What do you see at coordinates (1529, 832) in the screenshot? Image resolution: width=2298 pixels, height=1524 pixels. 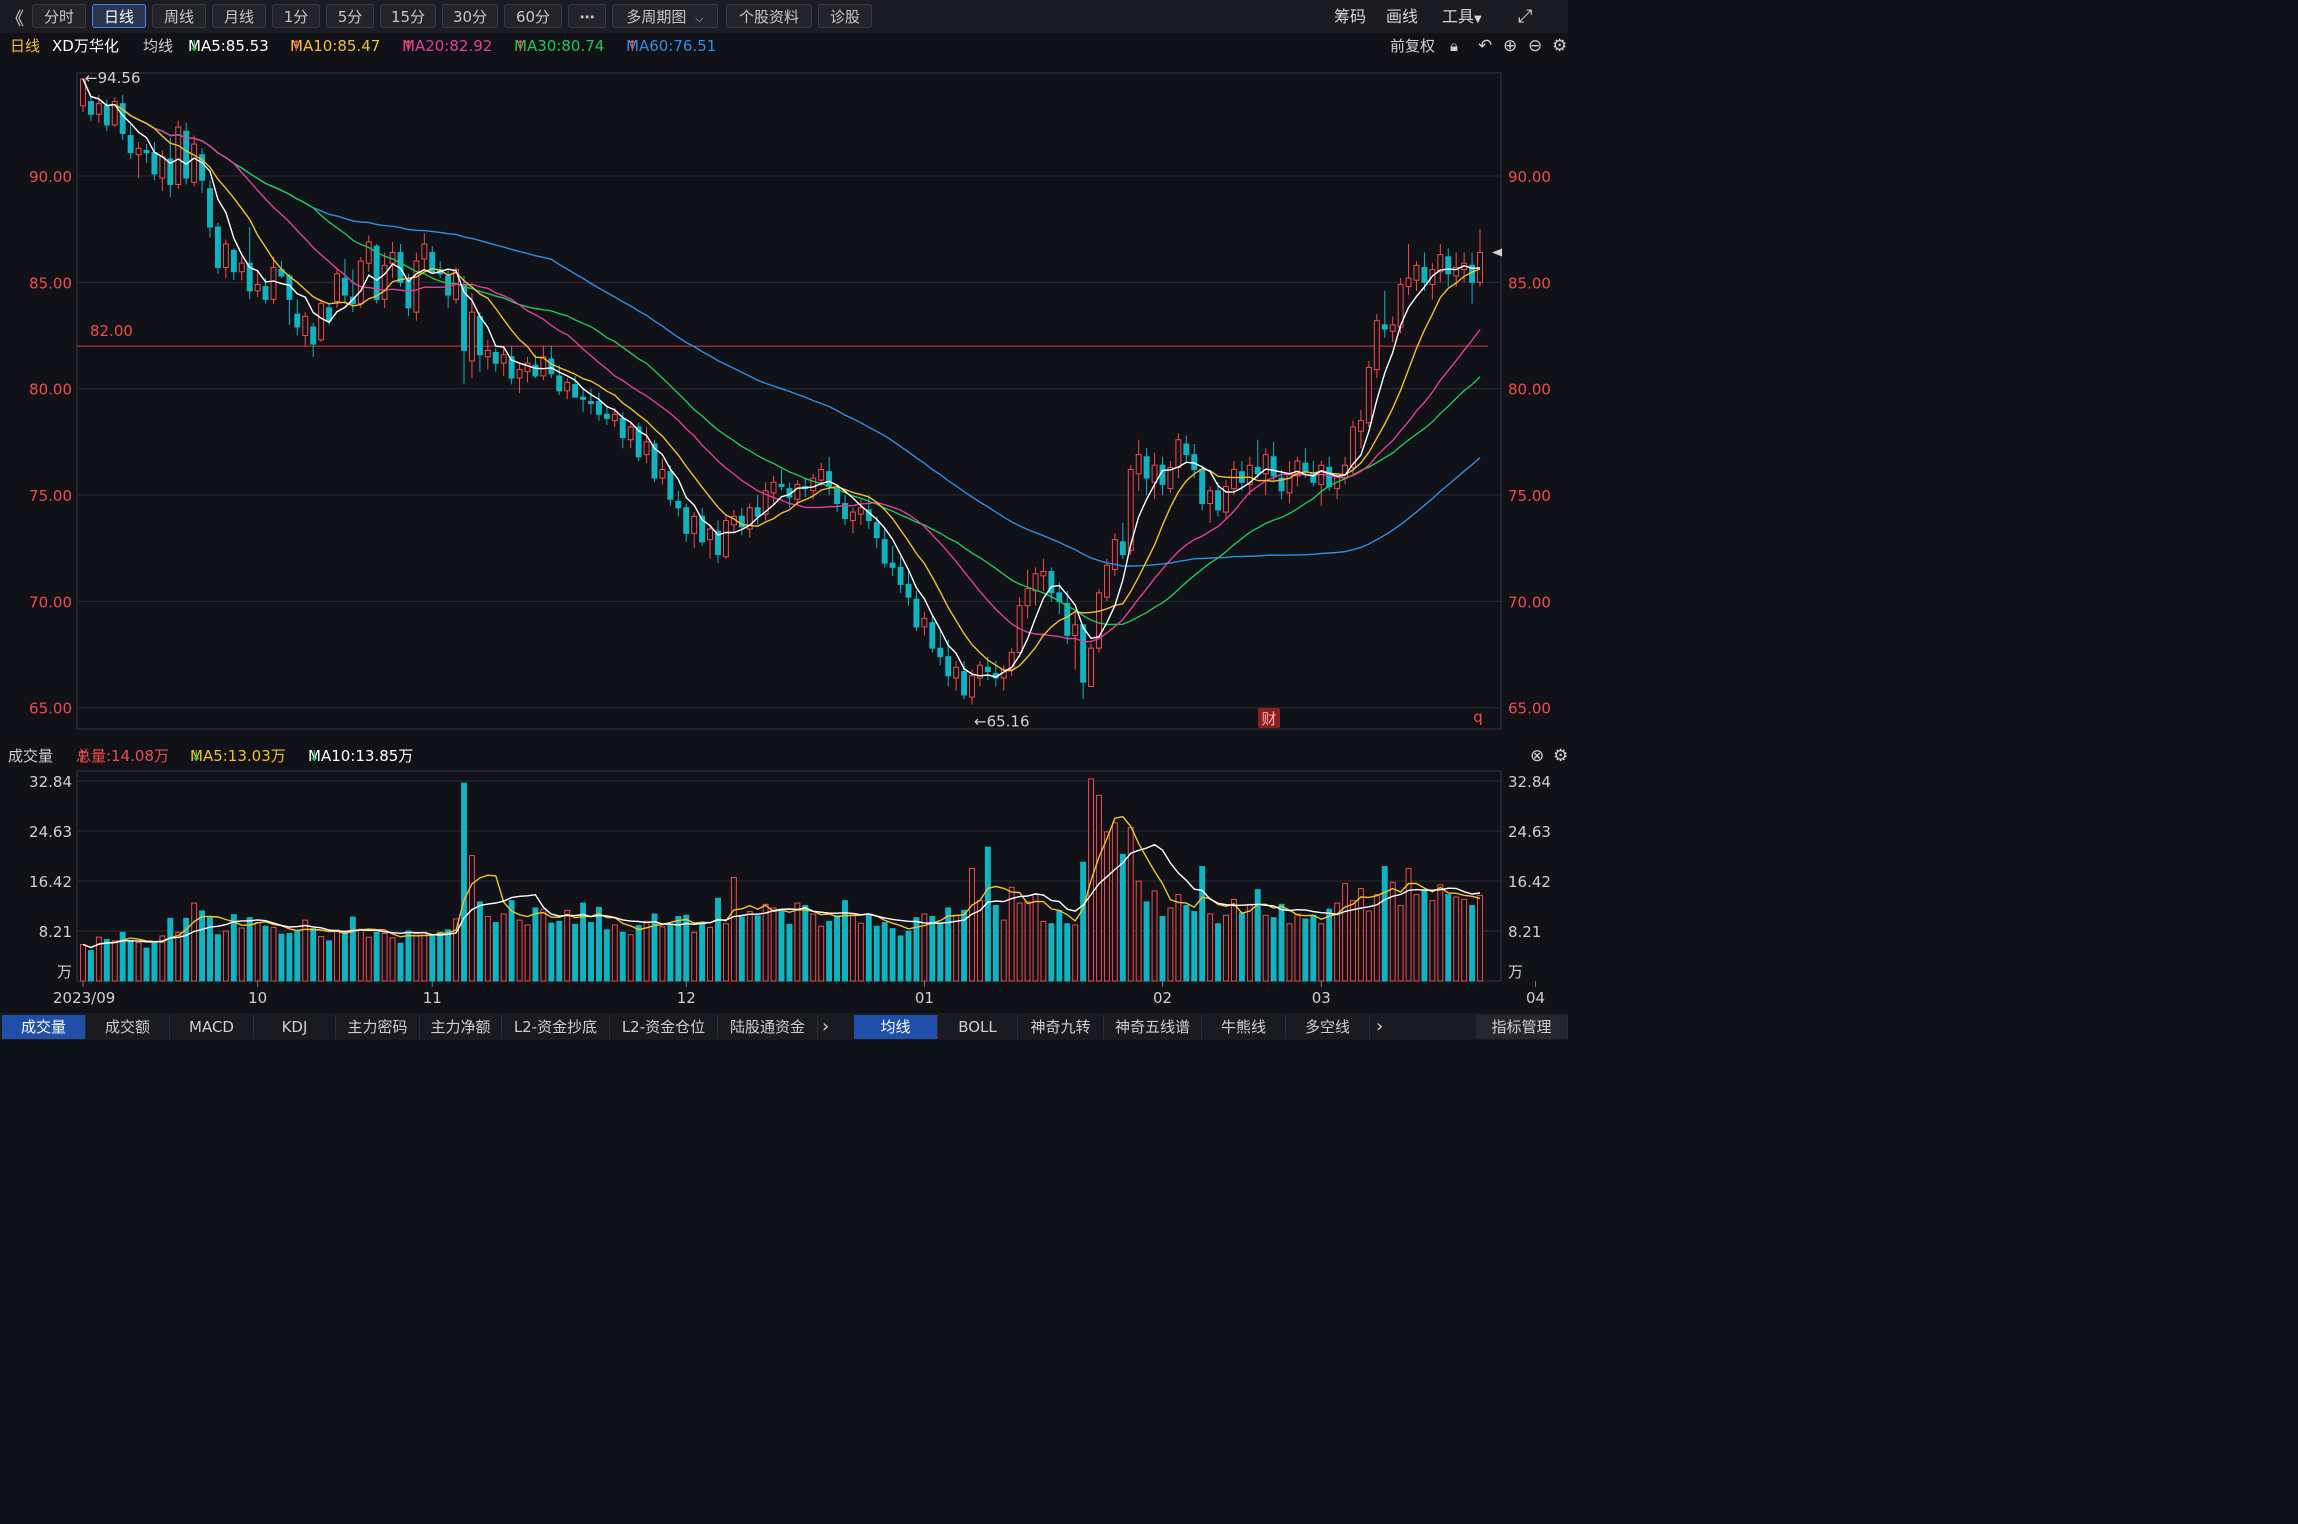 I see `volume-axis-label-right: 24.63` at bounding box center [1529, 832].